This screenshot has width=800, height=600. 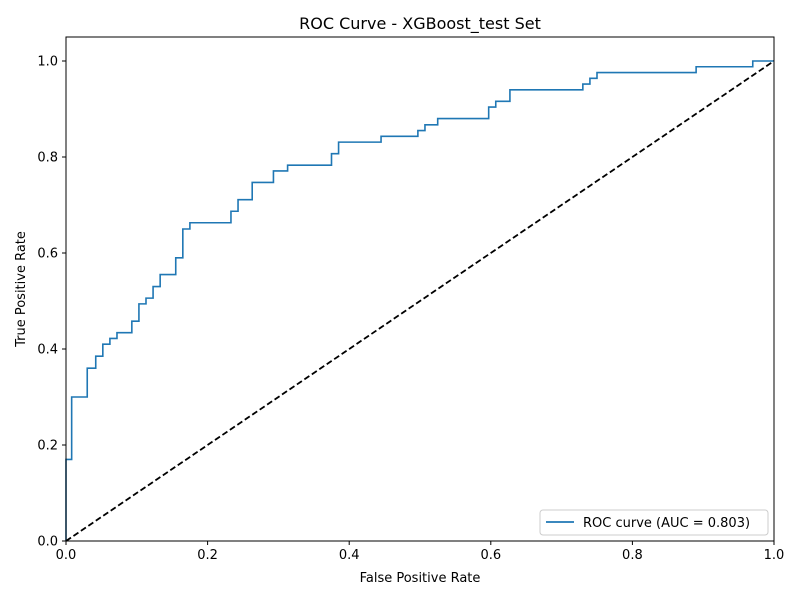 What do you see at coordinates (47, 254) in the screenshot?
I see `y-tick-label: 0.6` at bounding box center [47, 254].